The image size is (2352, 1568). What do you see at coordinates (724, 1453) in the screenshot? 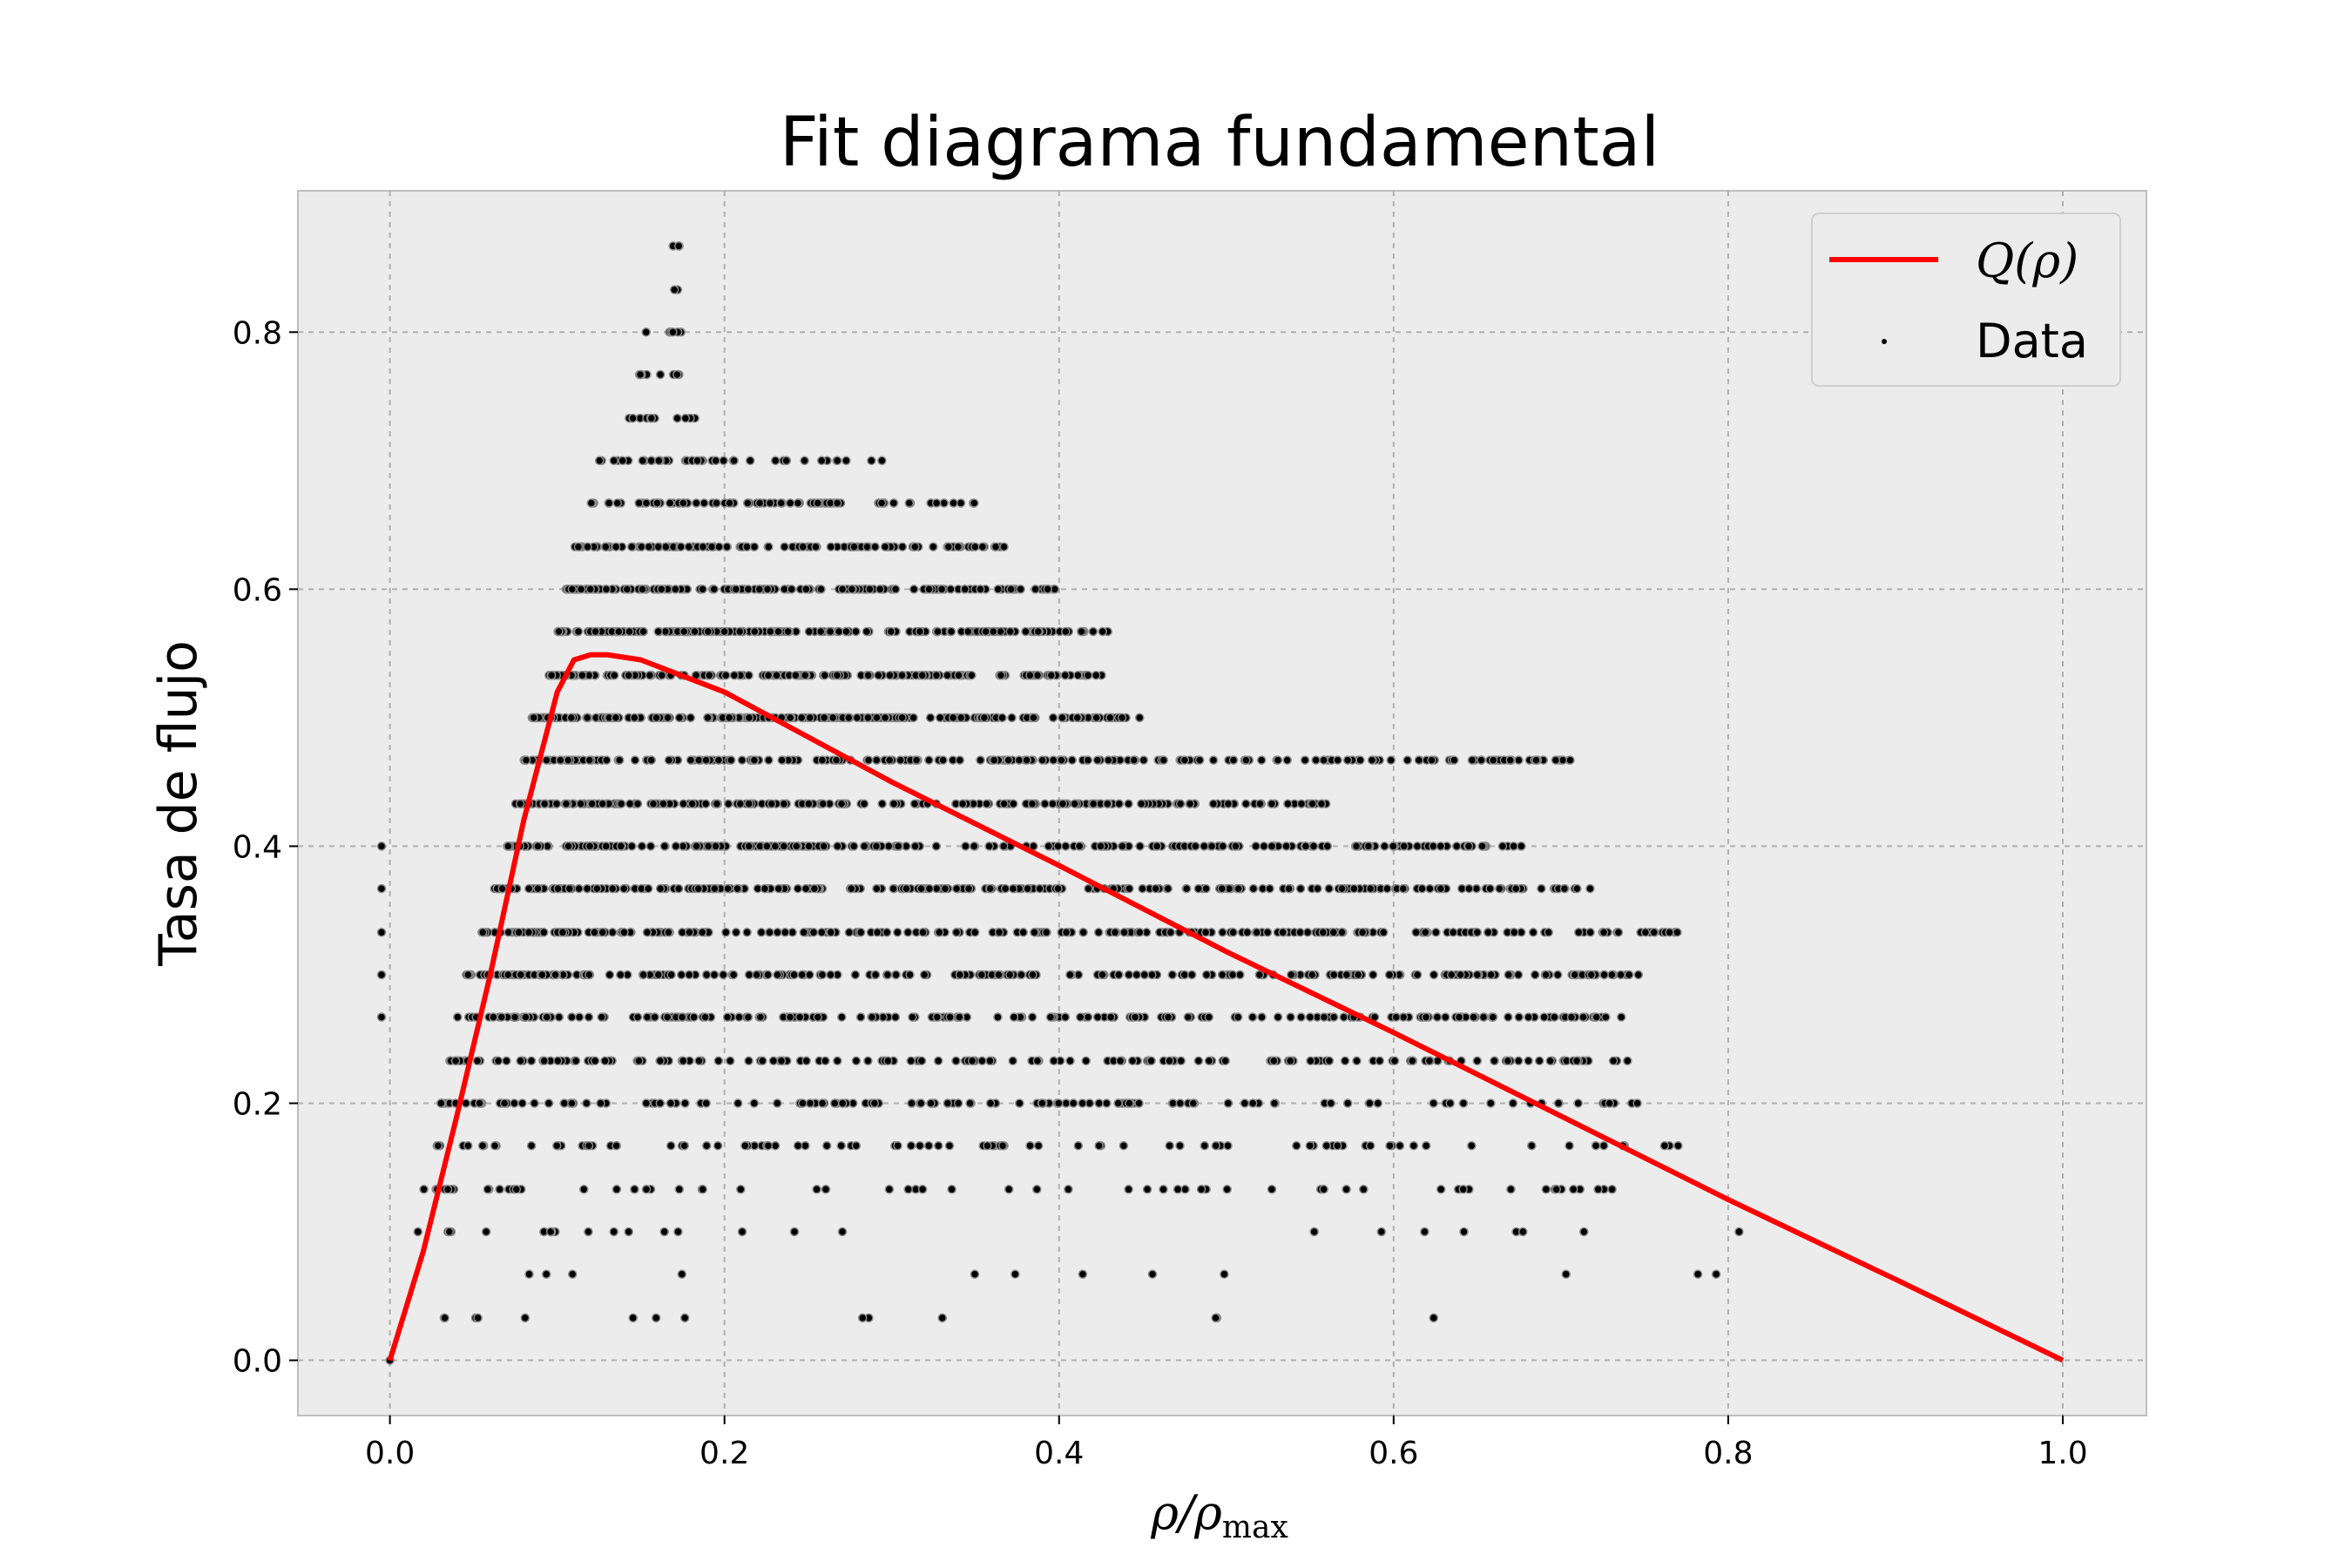
I see `x-tick-label: 0.2` at bounding box center [724, 1453].